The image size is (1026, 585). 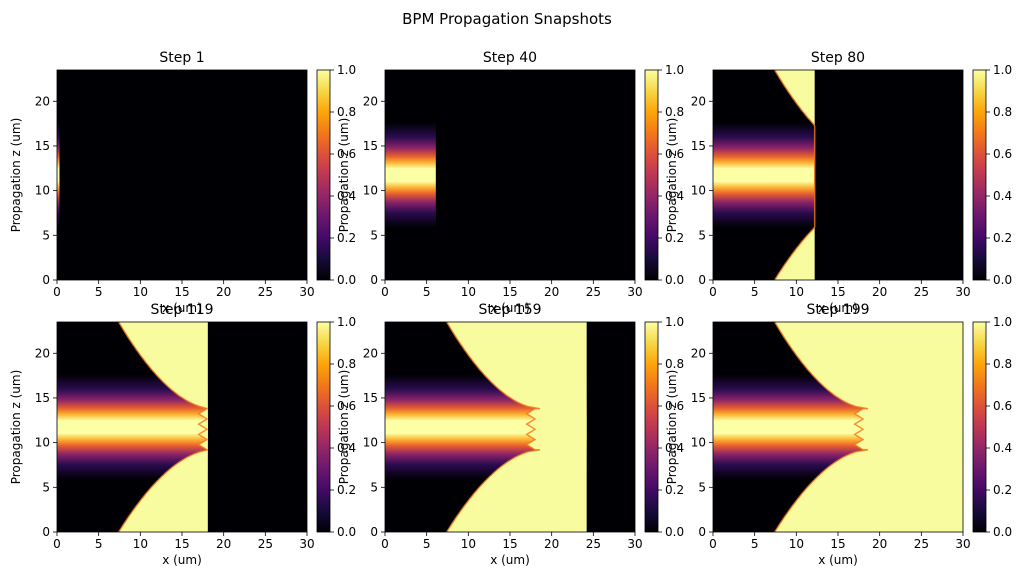 I want to click on panel-title: Step 199, so click(x=837, y=310).